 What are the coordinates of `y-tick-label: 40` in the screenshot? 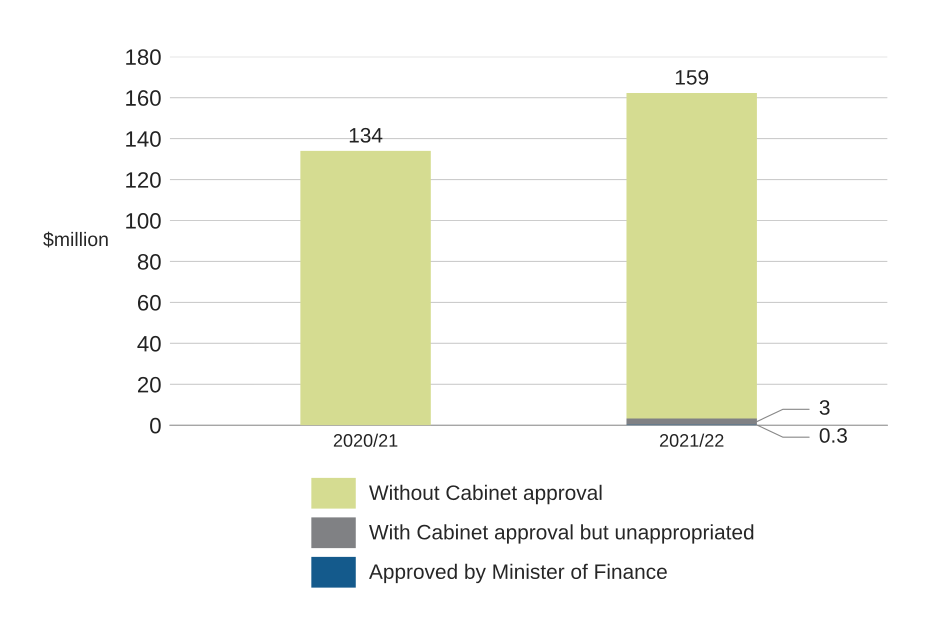 It's located at (149, 344).